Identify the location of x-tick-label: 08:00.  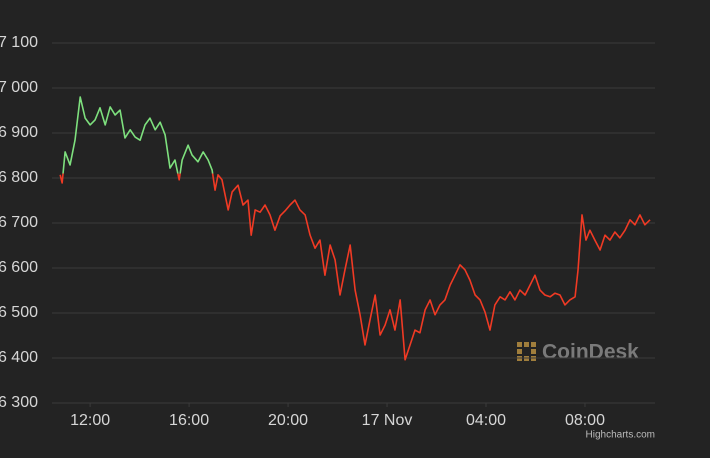
(585, 420).